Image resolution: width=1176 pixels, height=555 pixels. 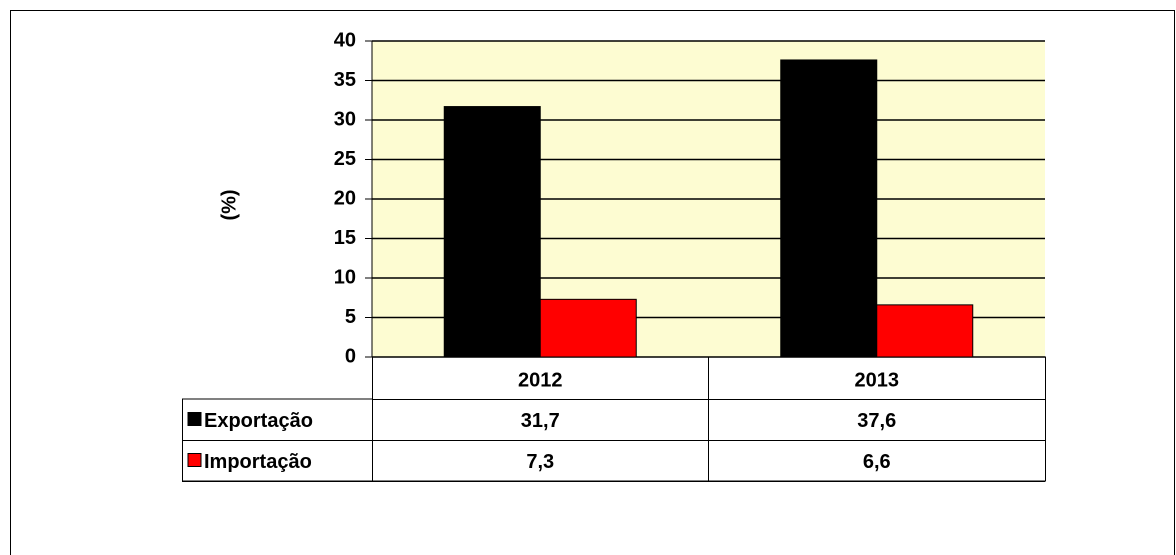 I want to click on x-tick-label: 2013, so click(x=877, y=380).